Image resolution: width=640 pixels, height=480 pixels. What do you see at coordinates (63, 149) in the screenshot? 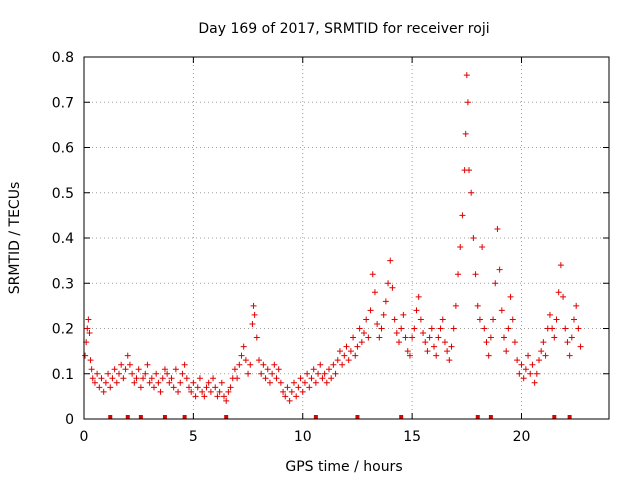
I see `y-tick-label: 0.6` at bounding box center [63, 149].